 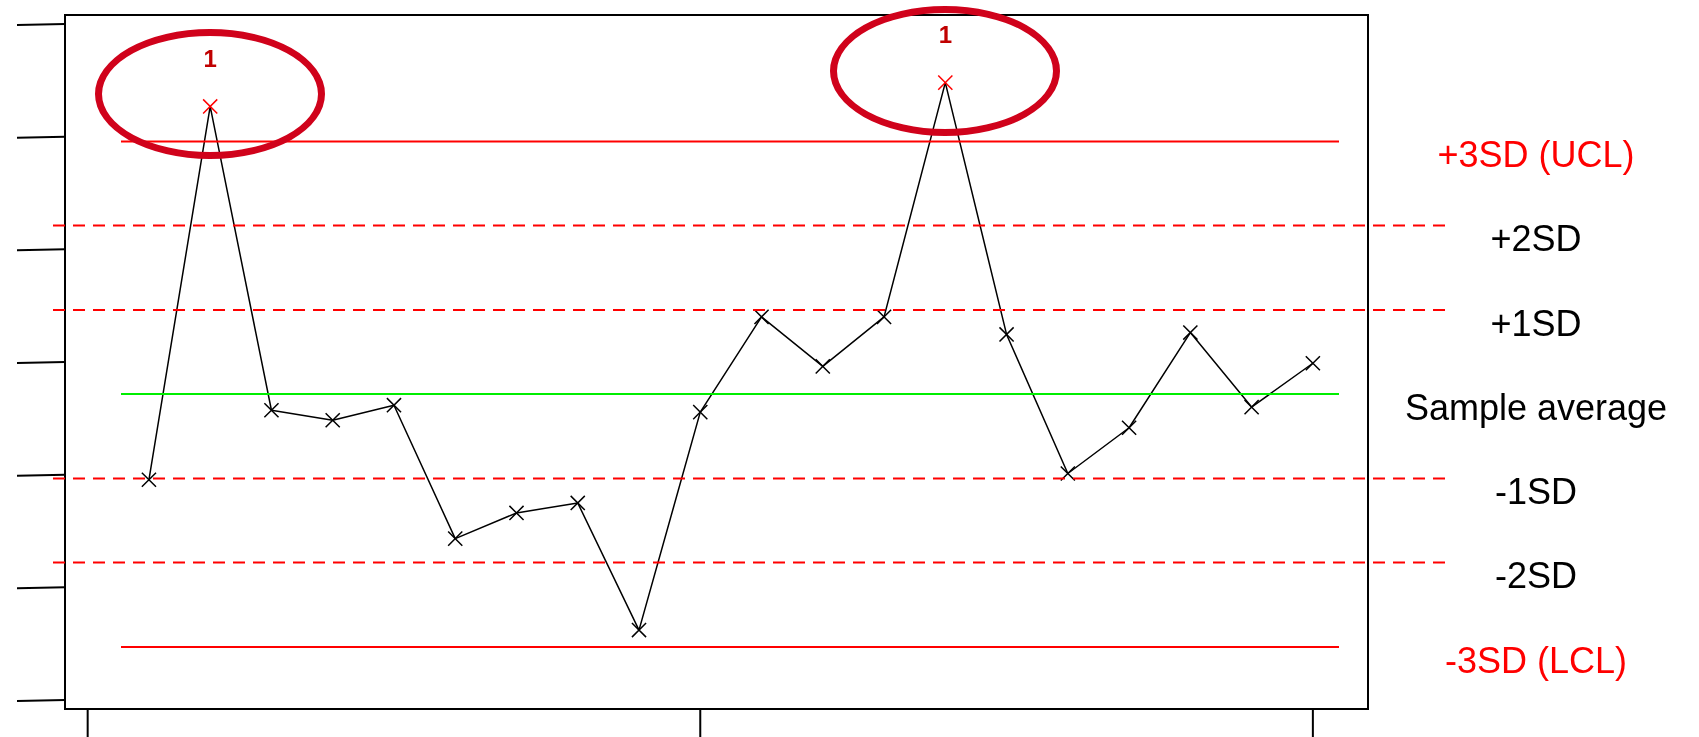 I want to click on ref-line-label: Sample average, so click(x=1536, y=407).